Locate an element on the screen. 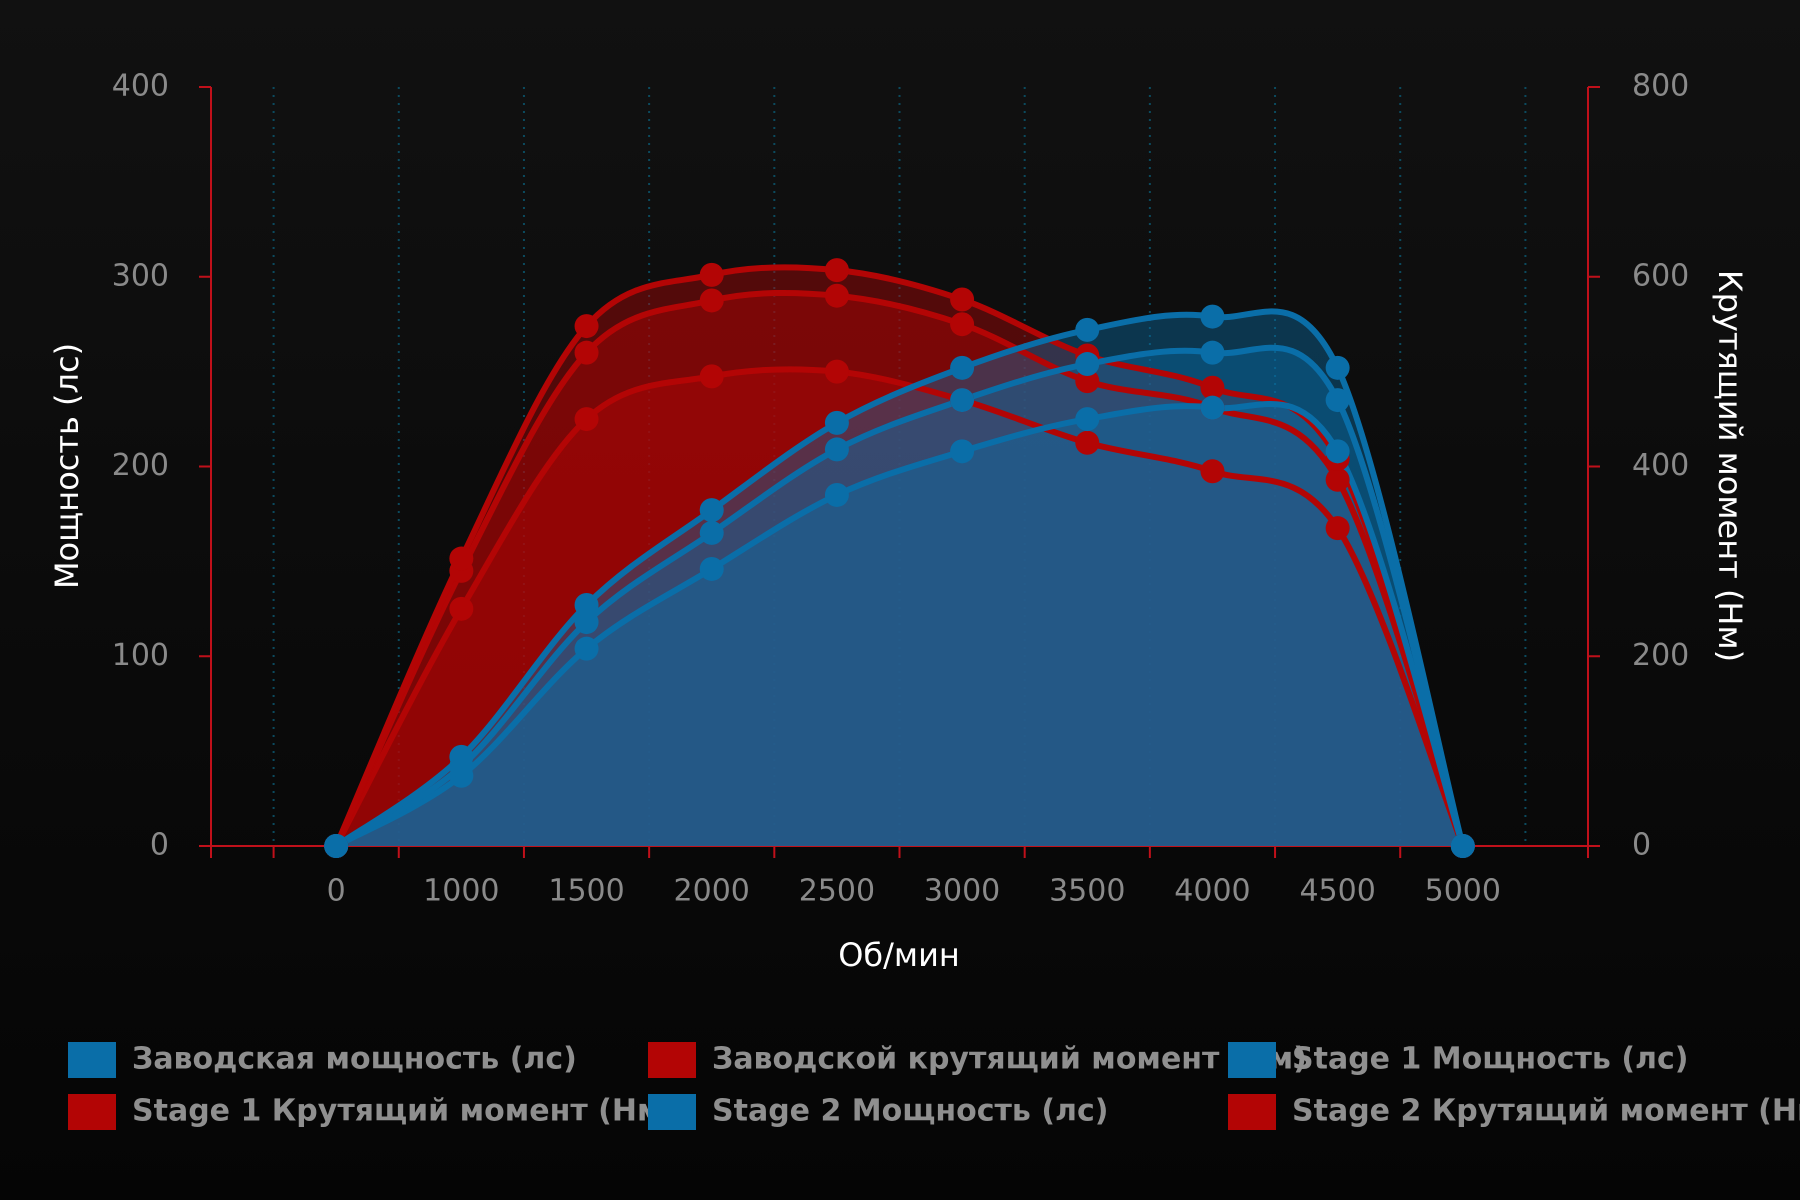 The image size is (1800, 1200). legend-label: Stage 2 Мощность (лс) is located at coordinates (910, 1111).